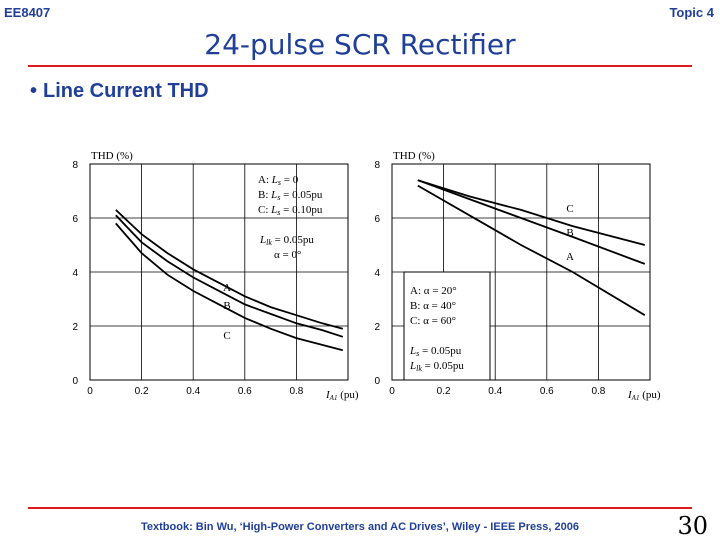 The height and width of the screenshot is (540, 720). Describe the element at coordinates (495, 391) in the screenshot. I see `chart2-xtick-2: 0.4` at that location.